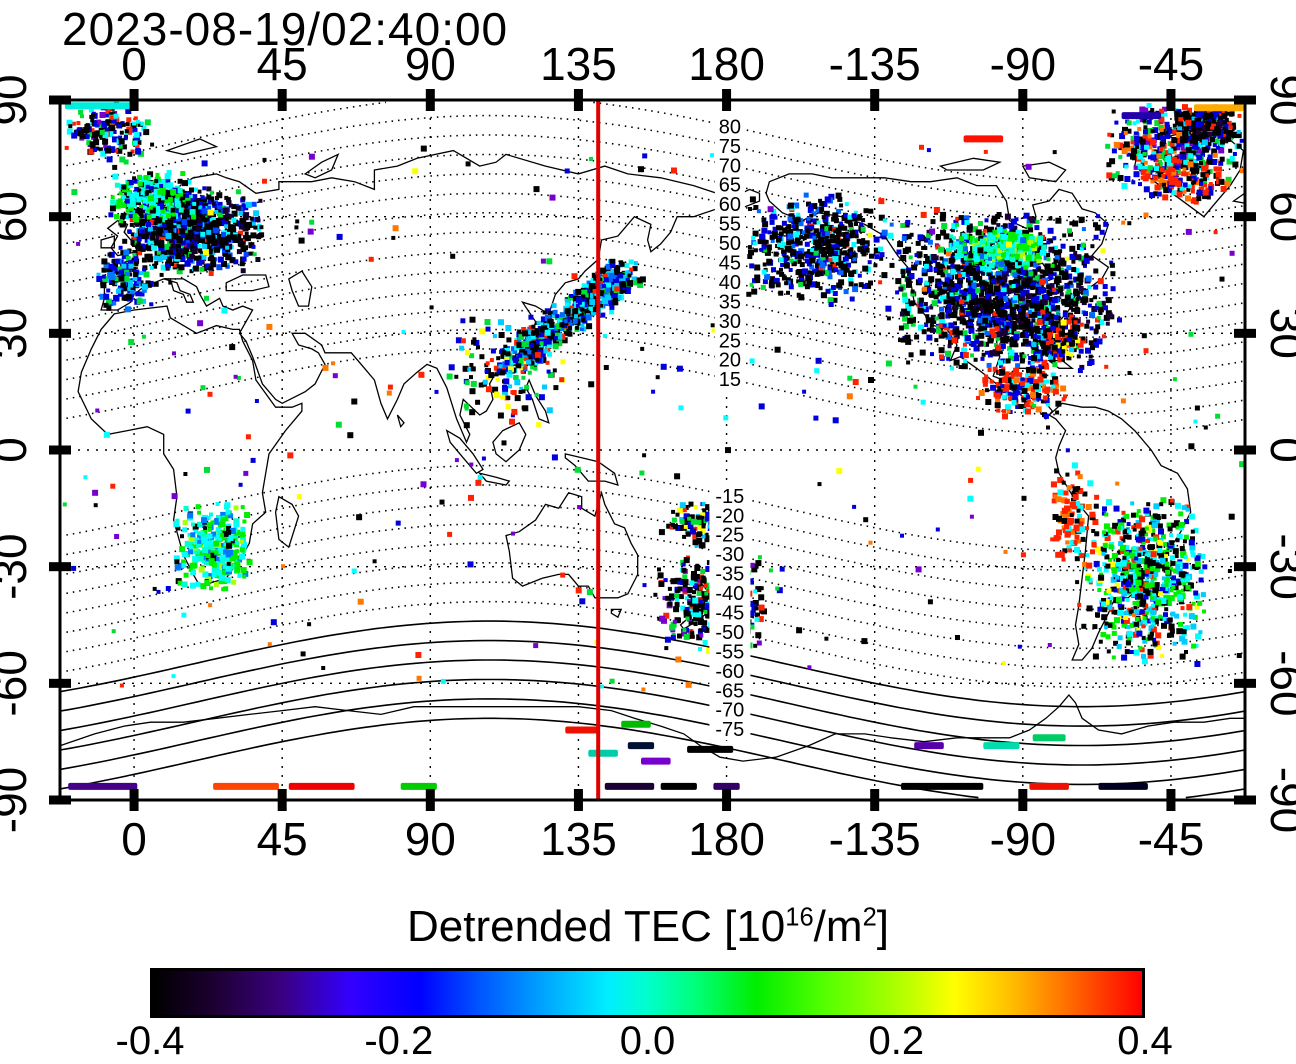 This screenshot has height=1064, width=1296. I want to click on contour-label: -60, so click(729, 672).